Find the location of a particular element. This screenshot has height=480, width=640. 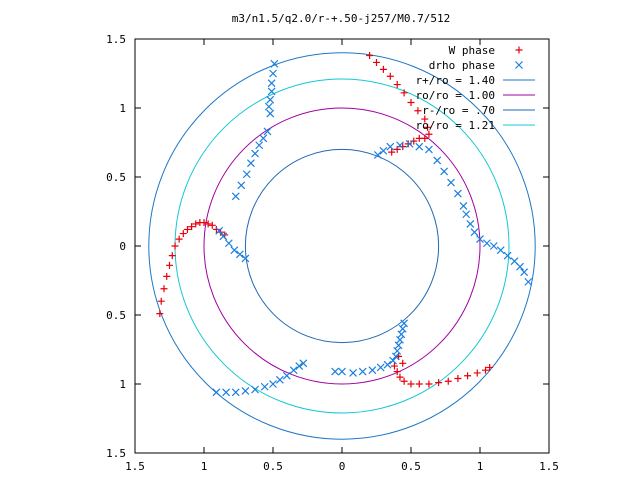

y-tick-label: 0.5 is located at coordinates (116, 177).